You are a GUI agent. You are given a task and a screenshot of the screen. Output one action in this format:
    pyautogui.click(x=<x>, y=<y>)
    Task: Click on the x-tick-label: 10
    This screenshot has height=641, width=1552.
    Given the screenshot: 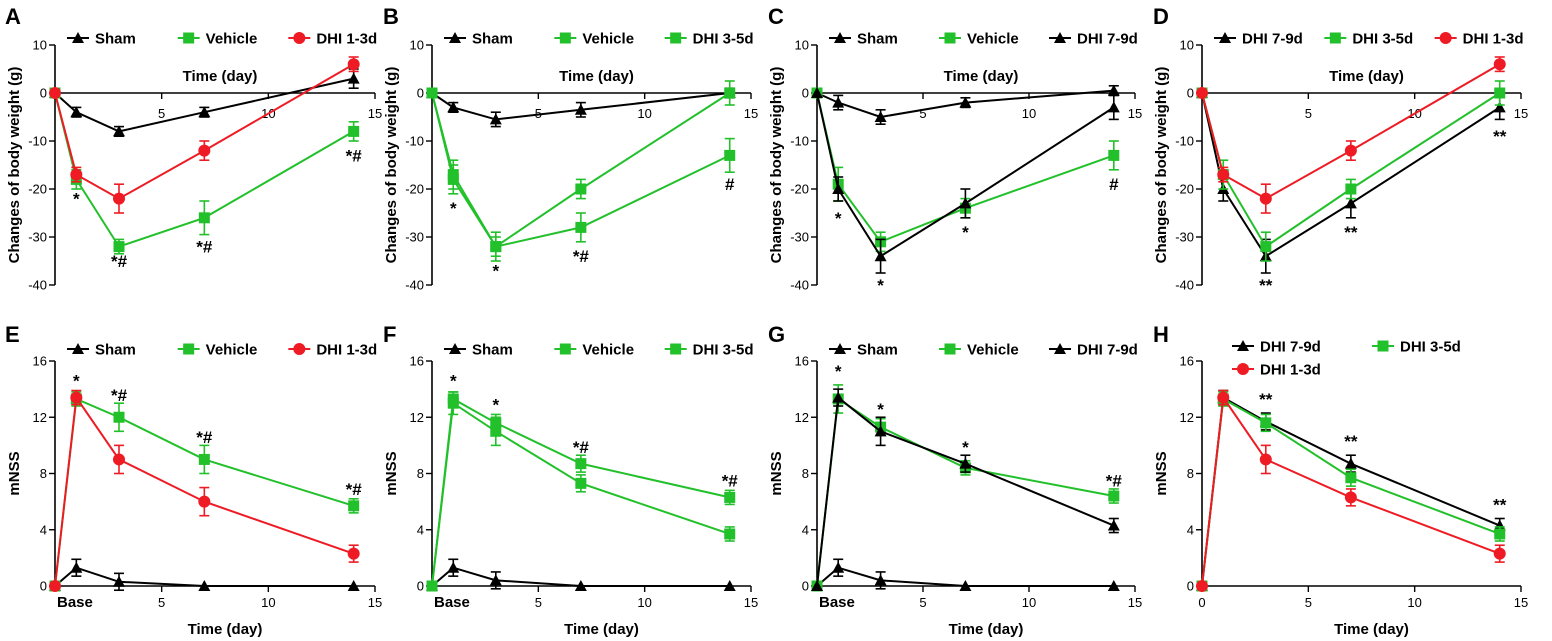 What is the action you would take?
    pyautogui.click(x=644, y=602)
    